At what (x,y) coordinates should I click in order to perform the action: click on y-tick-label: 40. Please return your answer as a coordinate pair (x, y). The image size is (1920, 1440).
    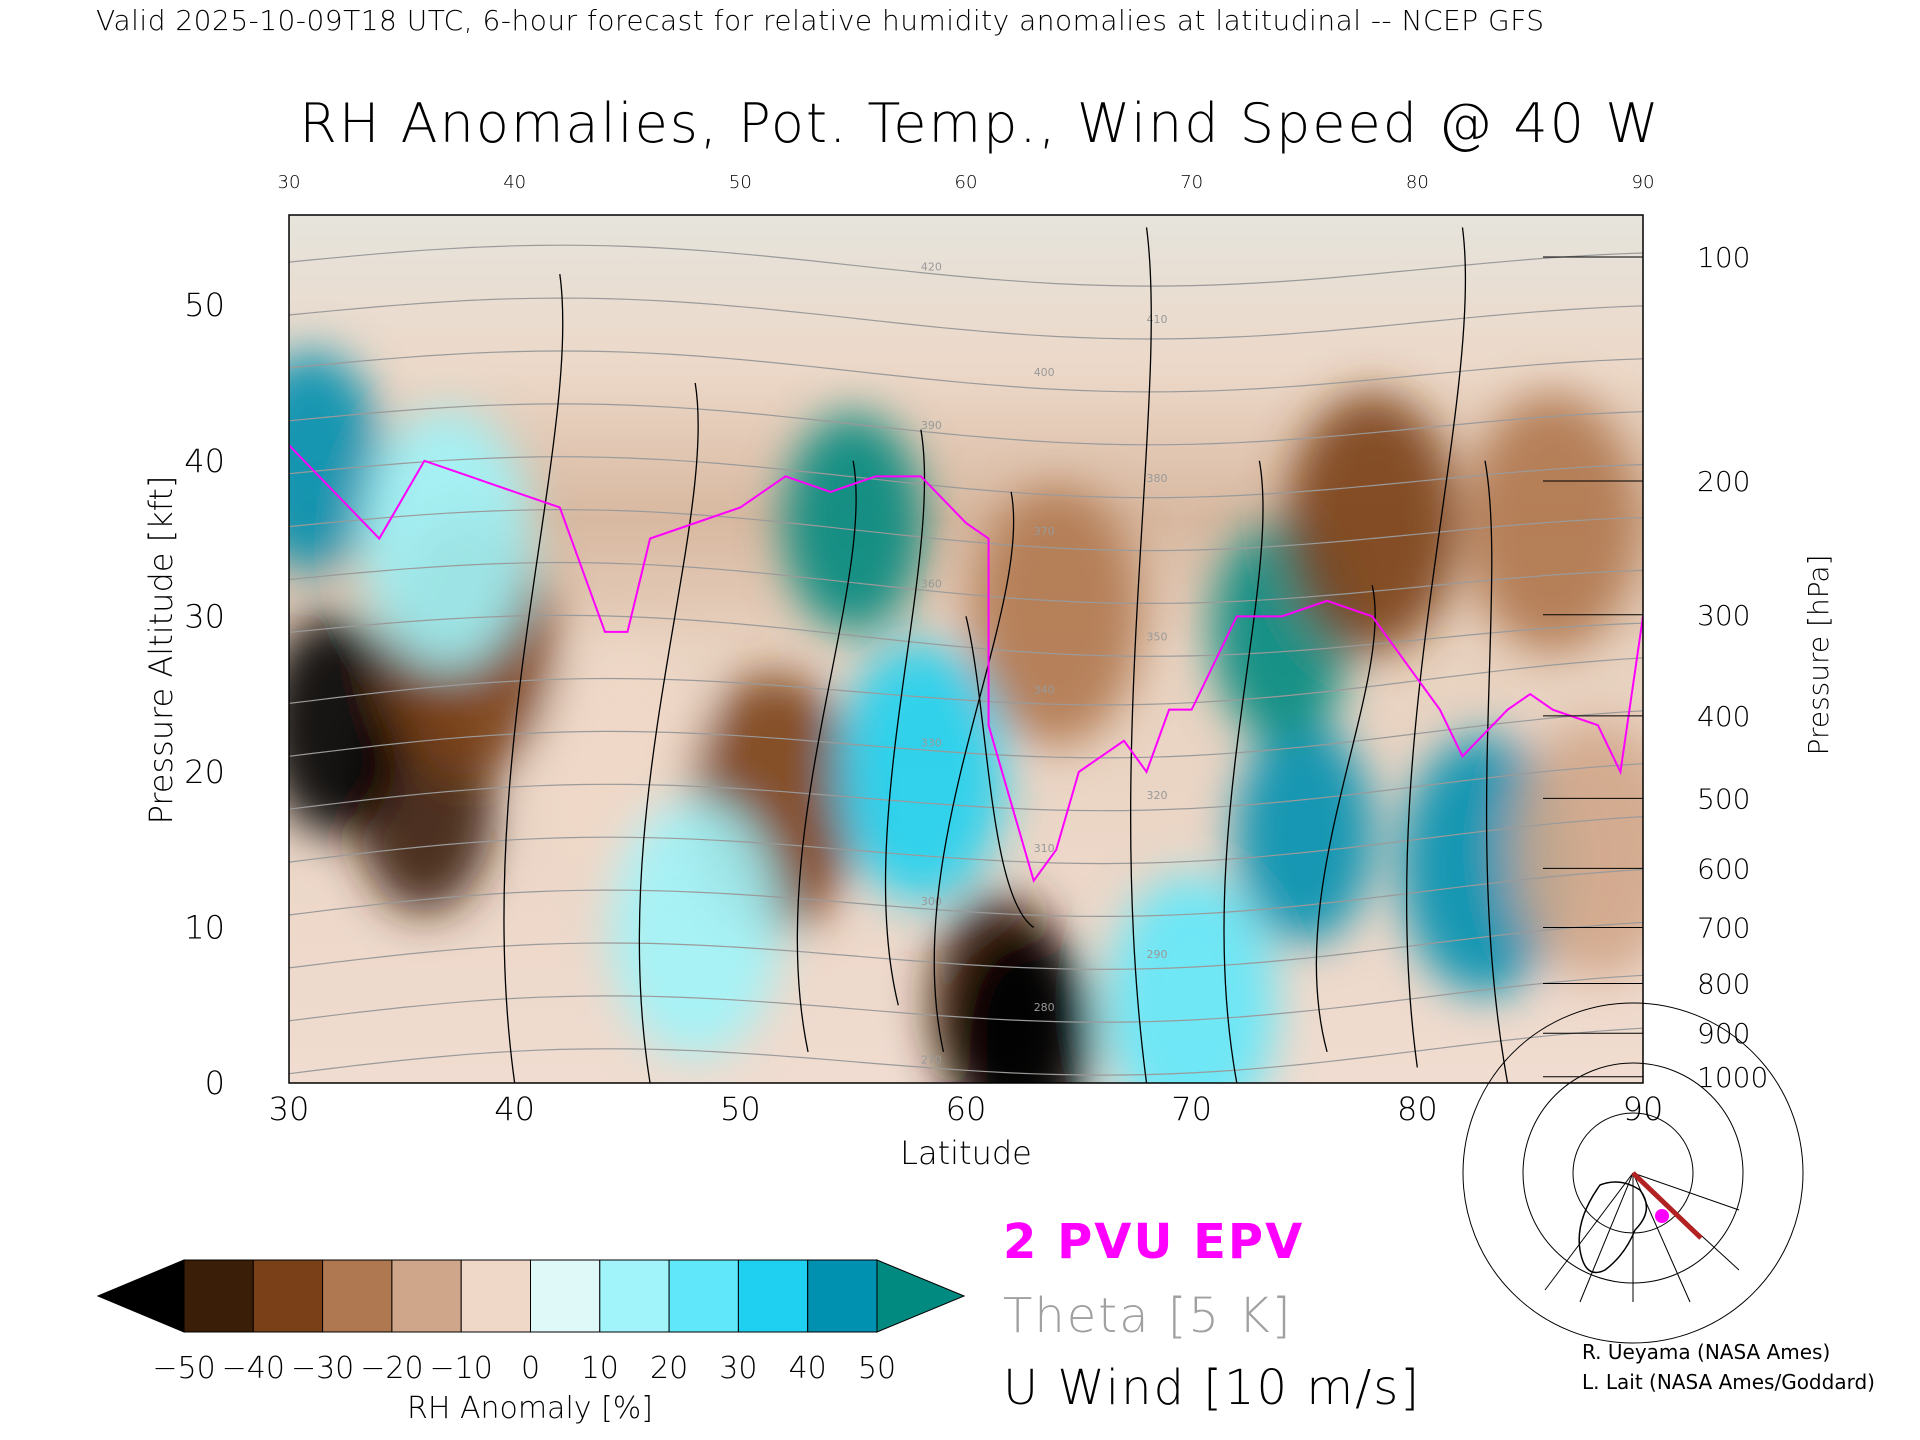
    Looking at the image, I should click on (204, 461).